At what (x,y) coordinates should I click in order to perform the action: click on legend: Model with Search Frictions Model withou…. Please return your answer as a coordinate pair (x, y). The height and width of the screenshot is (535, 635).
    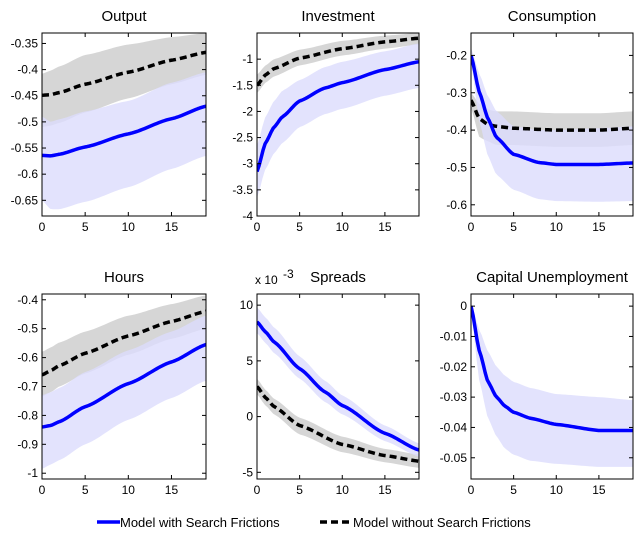
    Looking at the image, I should click on (314, 522).